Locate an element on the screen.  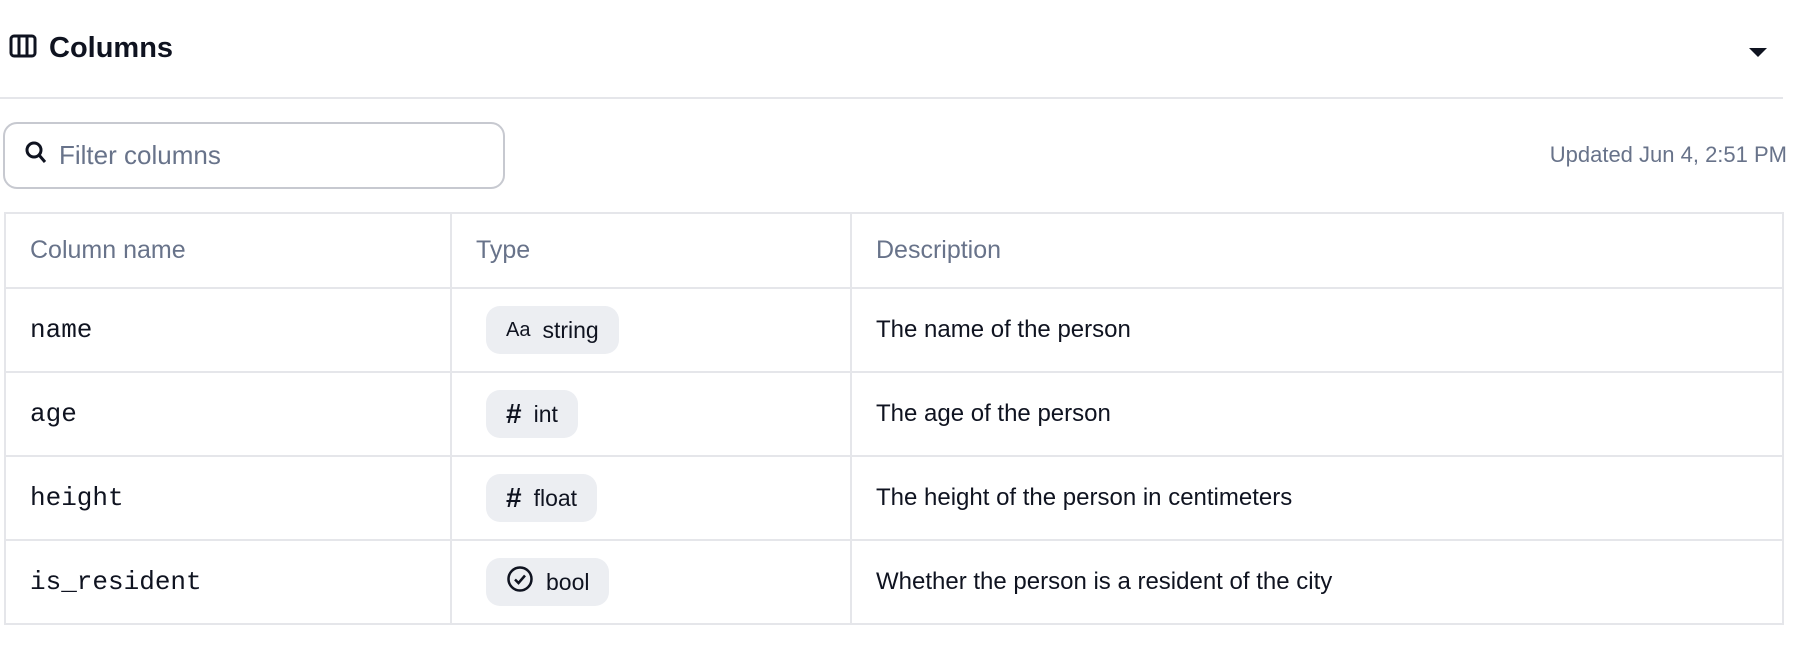
table-row: age # int The age of the person is located at coordinates (894, 414).